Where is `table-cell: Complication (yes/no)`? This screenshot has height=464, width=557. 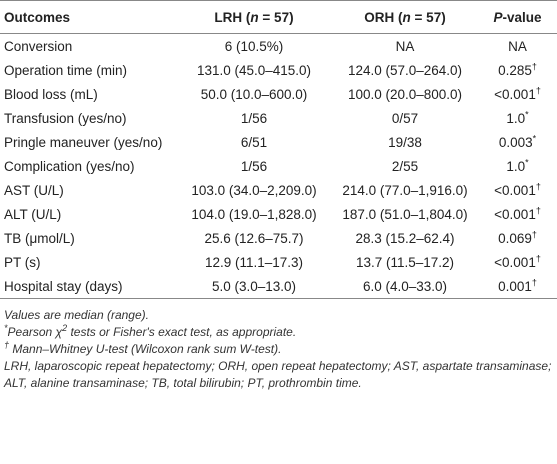
table-cell: Complication (yes/no) is located at coordinates (88, 166).